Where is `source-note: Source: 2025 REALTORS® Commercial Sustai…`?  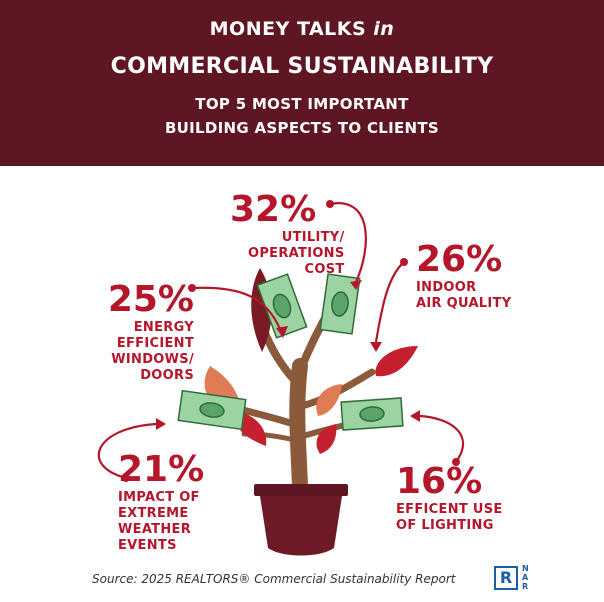
source-note: Source: 2025 REALTORS® Commercial Sustai… is located at coordinates (274, 579).